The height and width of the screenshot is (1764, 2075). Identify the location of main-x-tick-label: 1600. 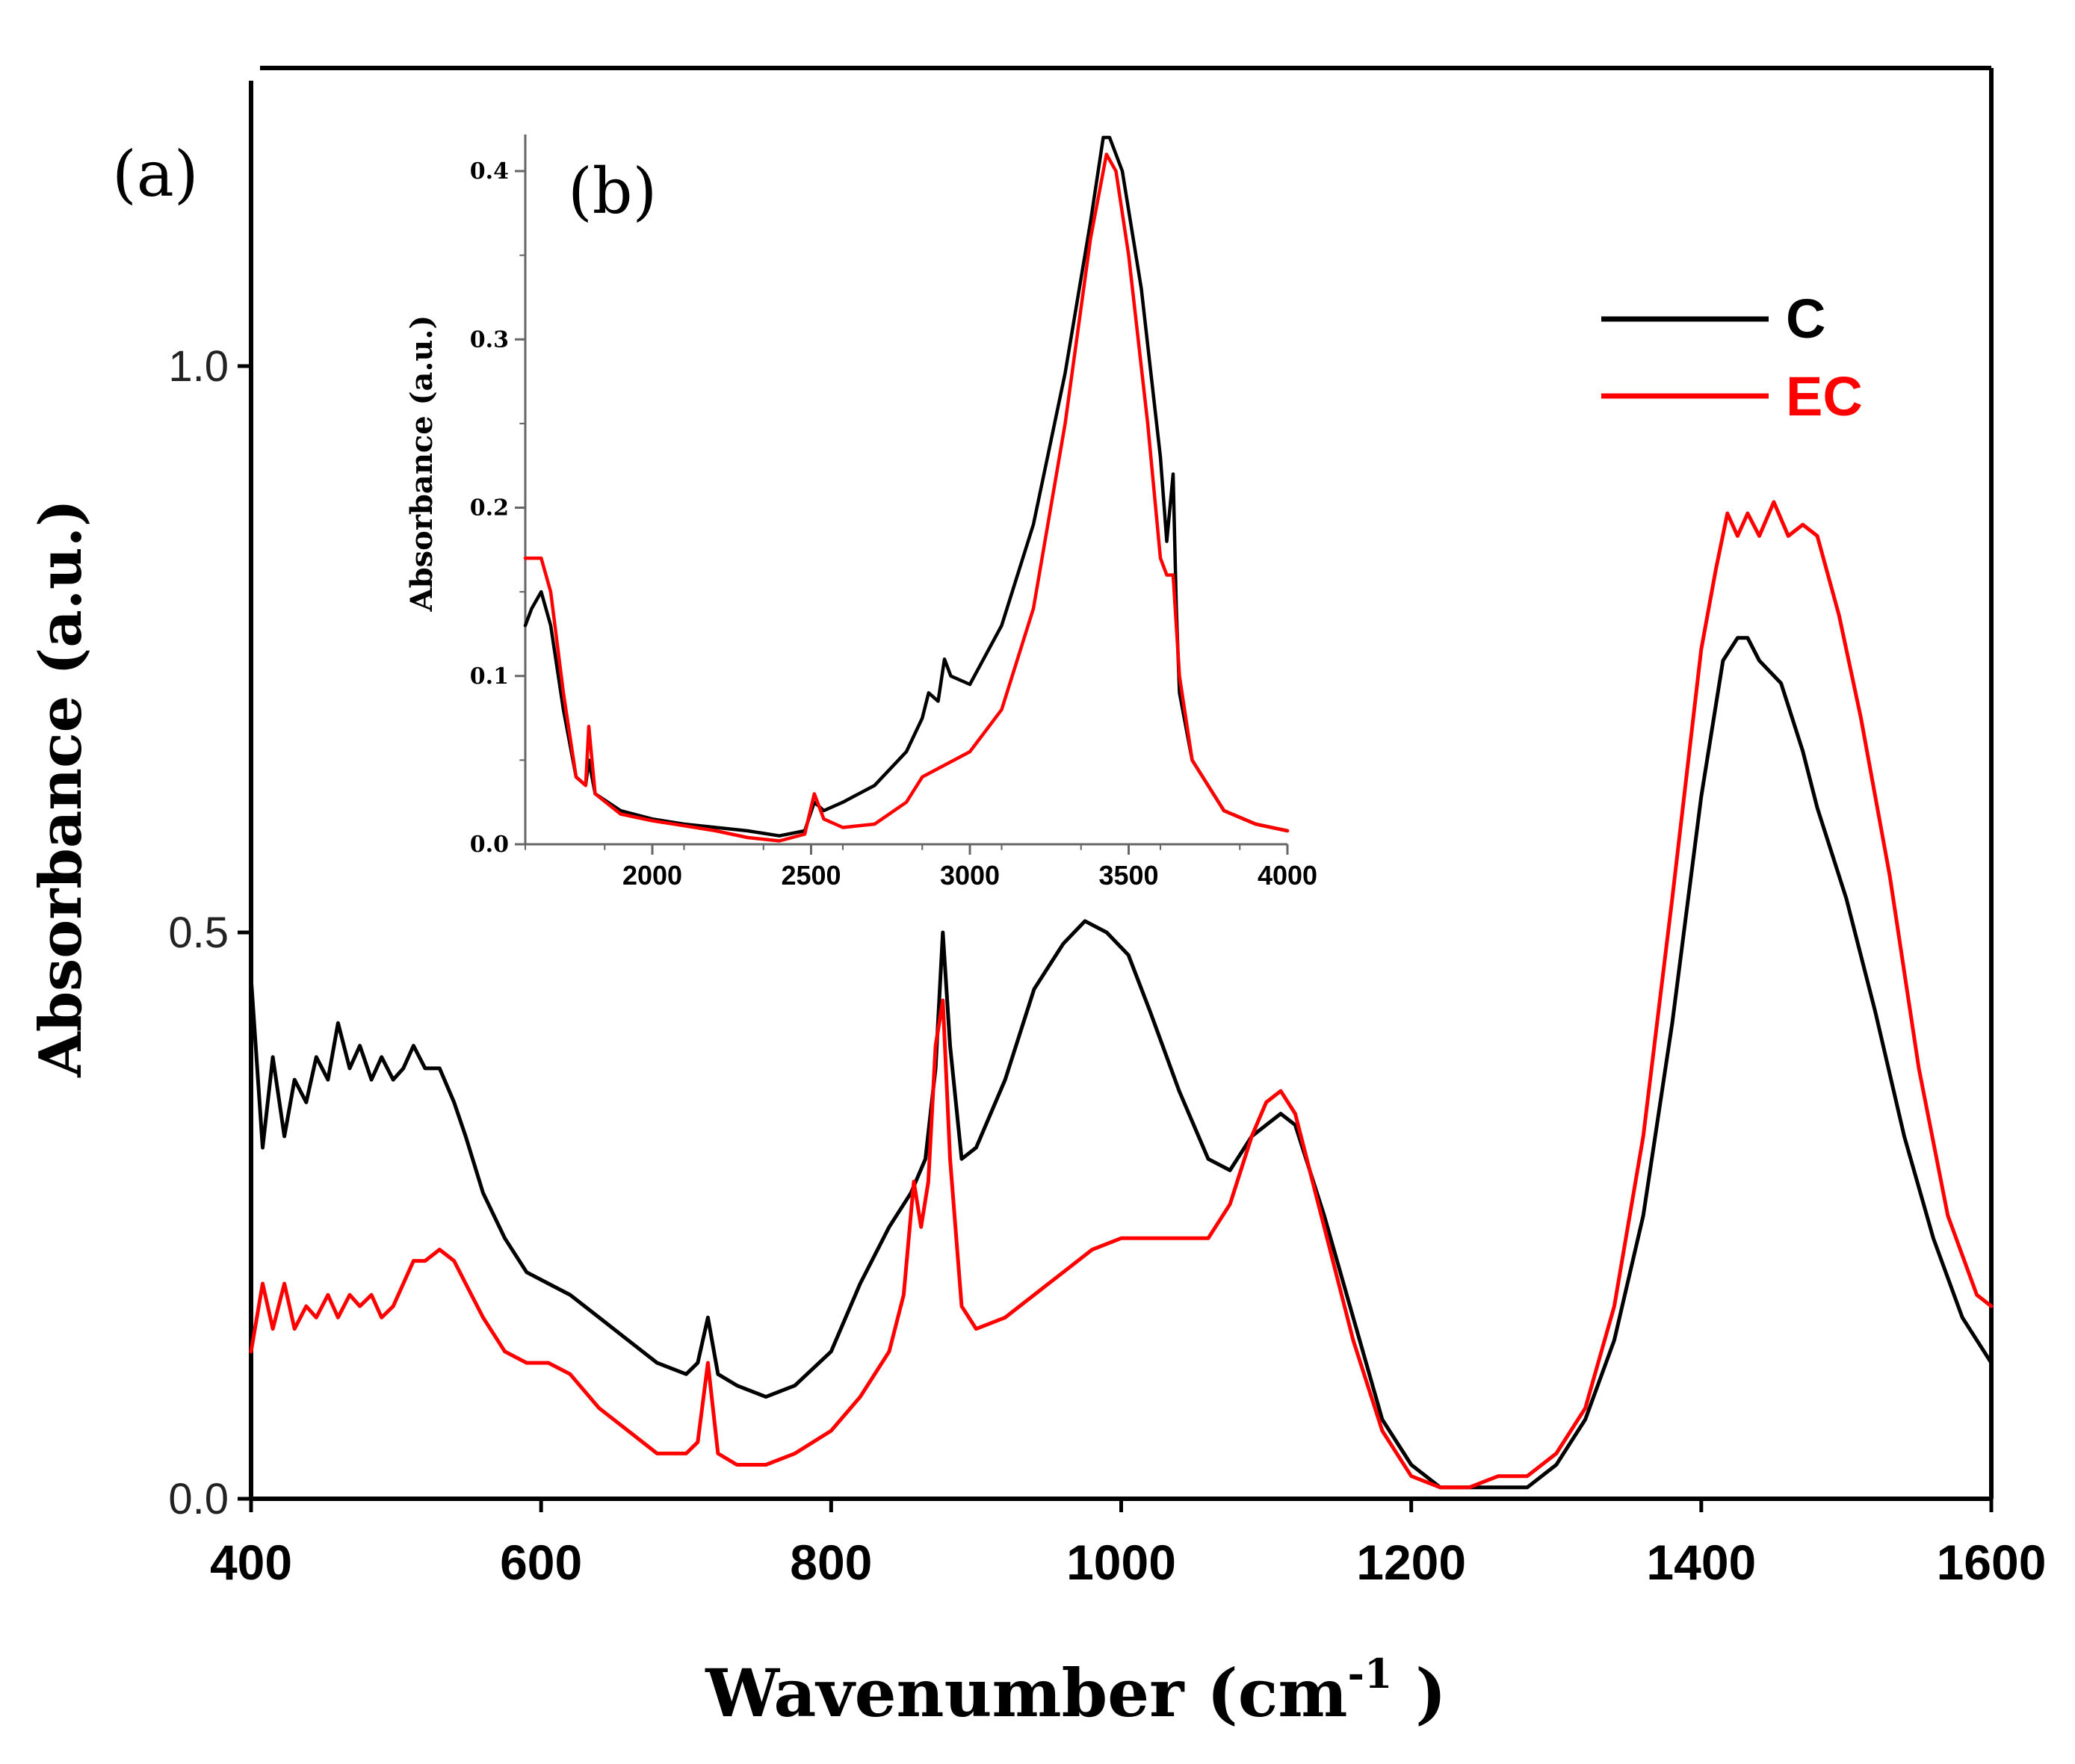
(1992, 1563).